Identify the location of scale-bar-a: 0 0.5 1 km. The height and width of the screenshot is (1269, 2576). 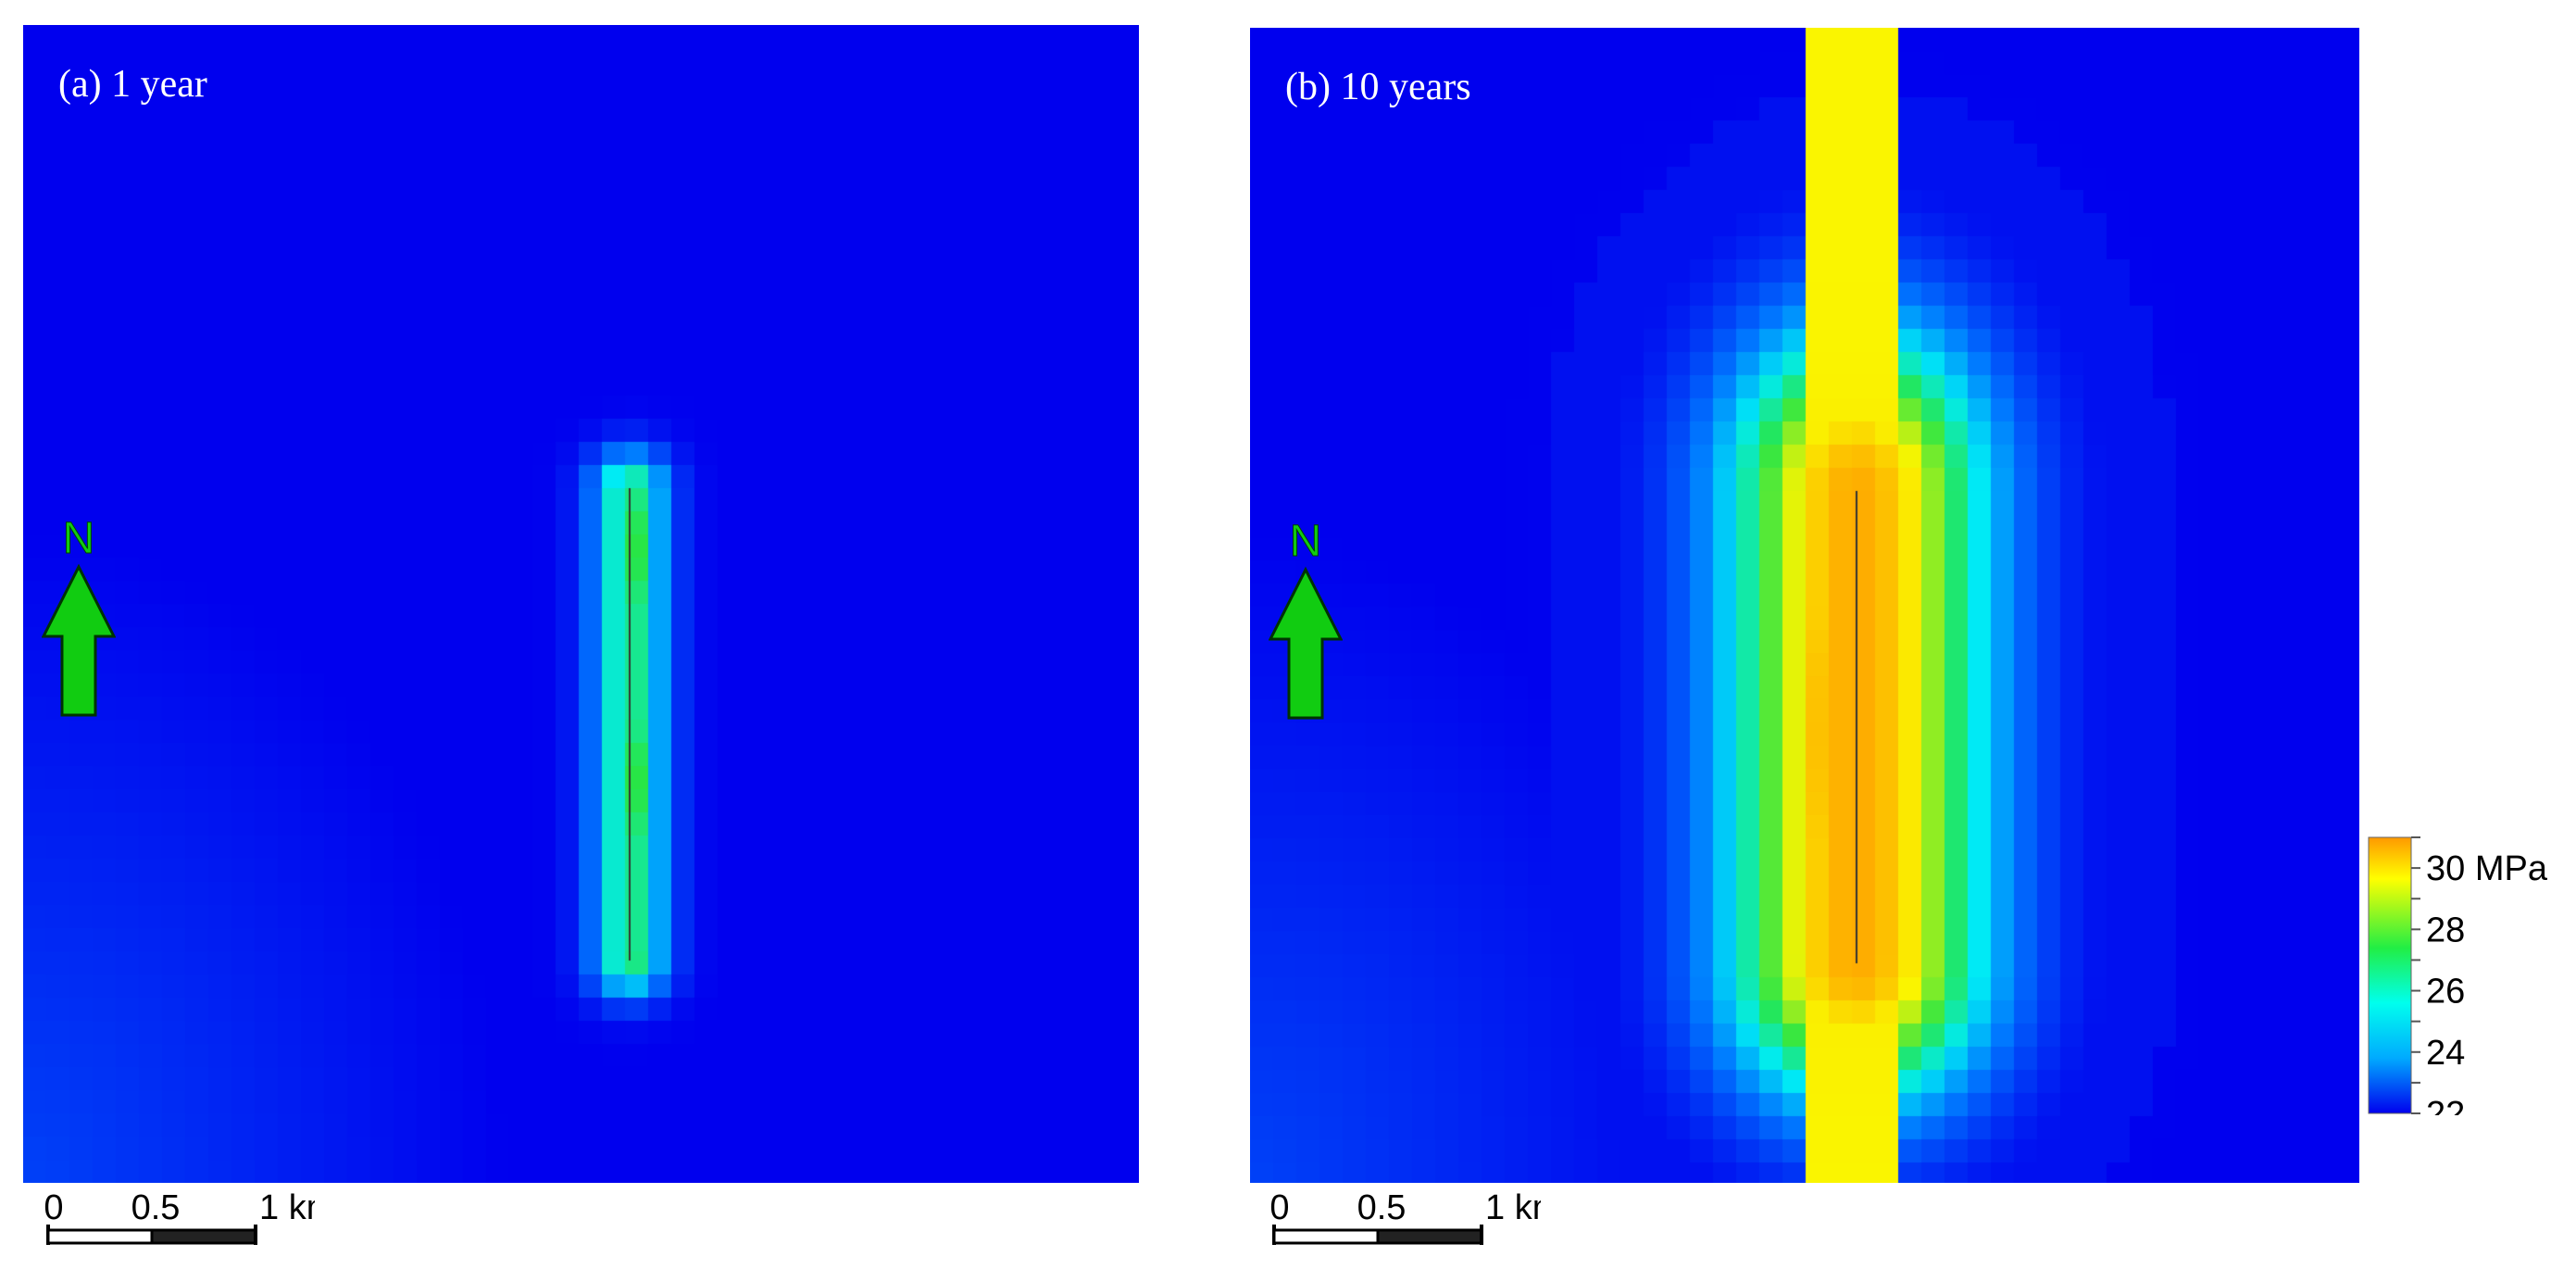
(179, 1216).